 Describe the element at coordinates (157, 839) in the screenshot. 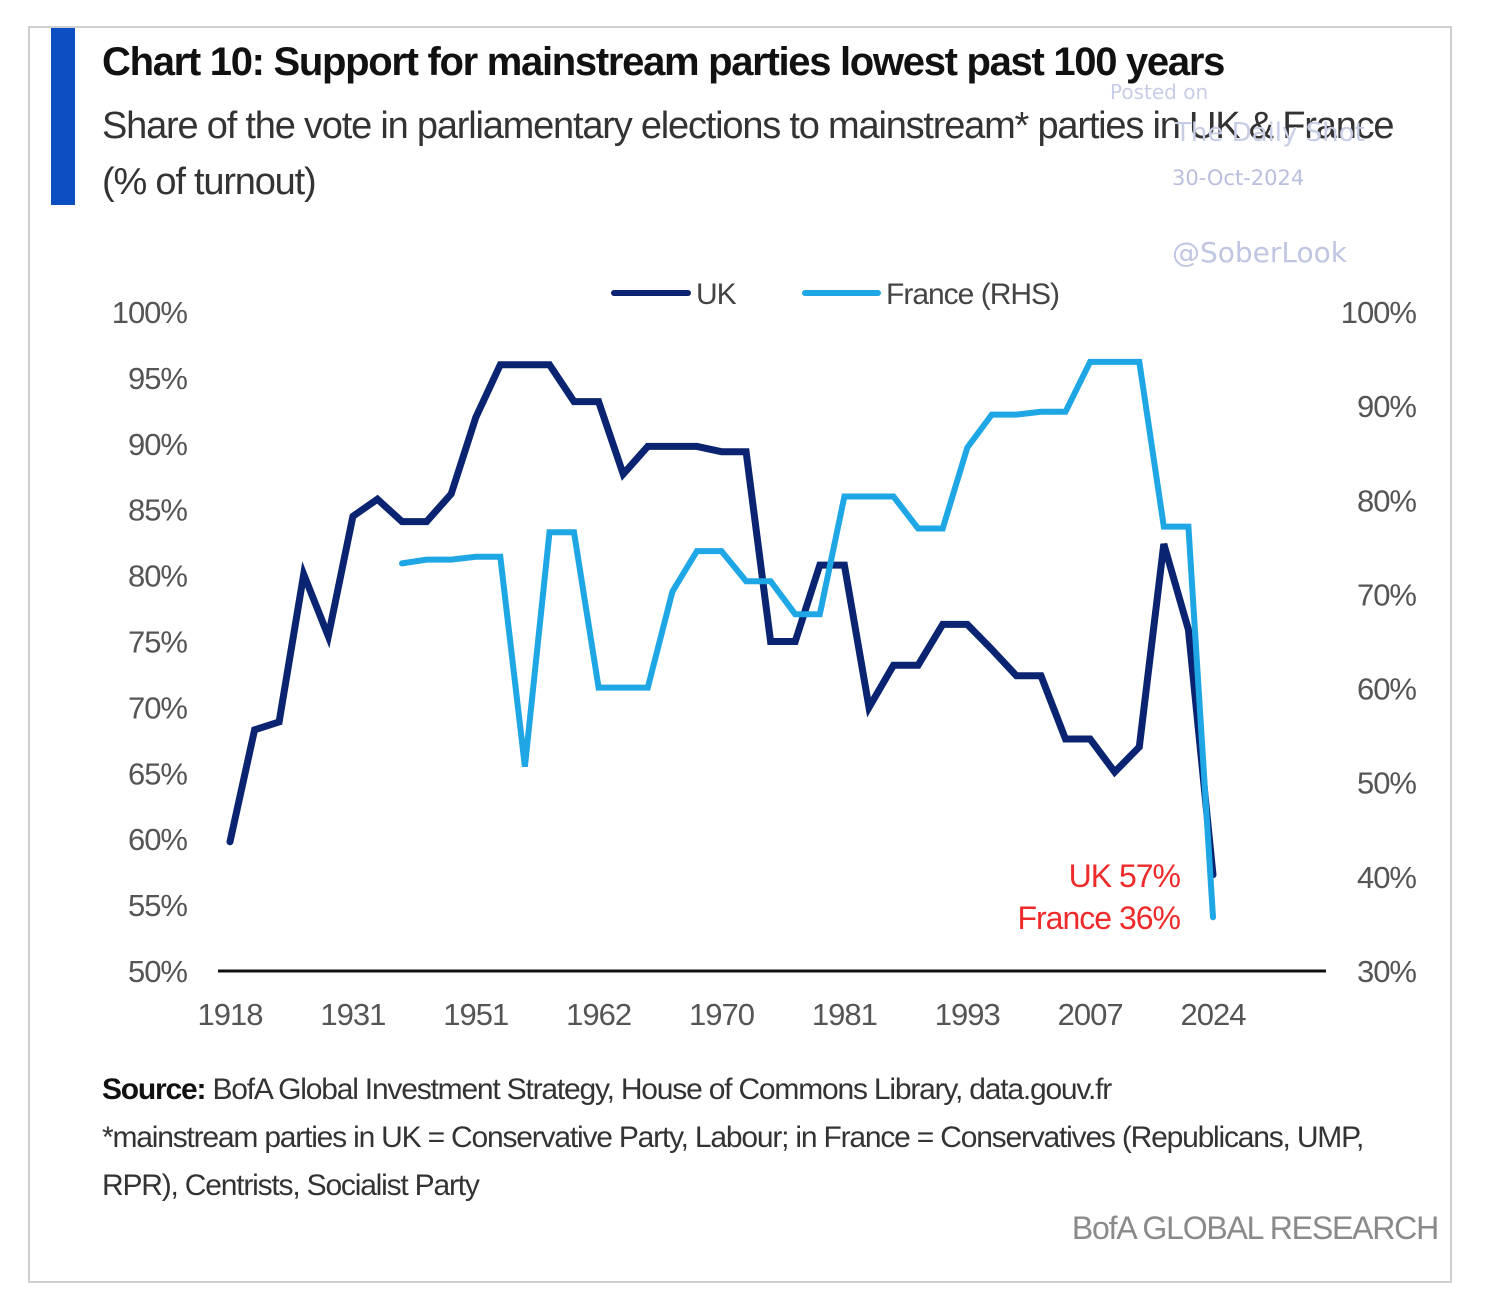

I see `left-axis-tick-label: 60%` at that location.